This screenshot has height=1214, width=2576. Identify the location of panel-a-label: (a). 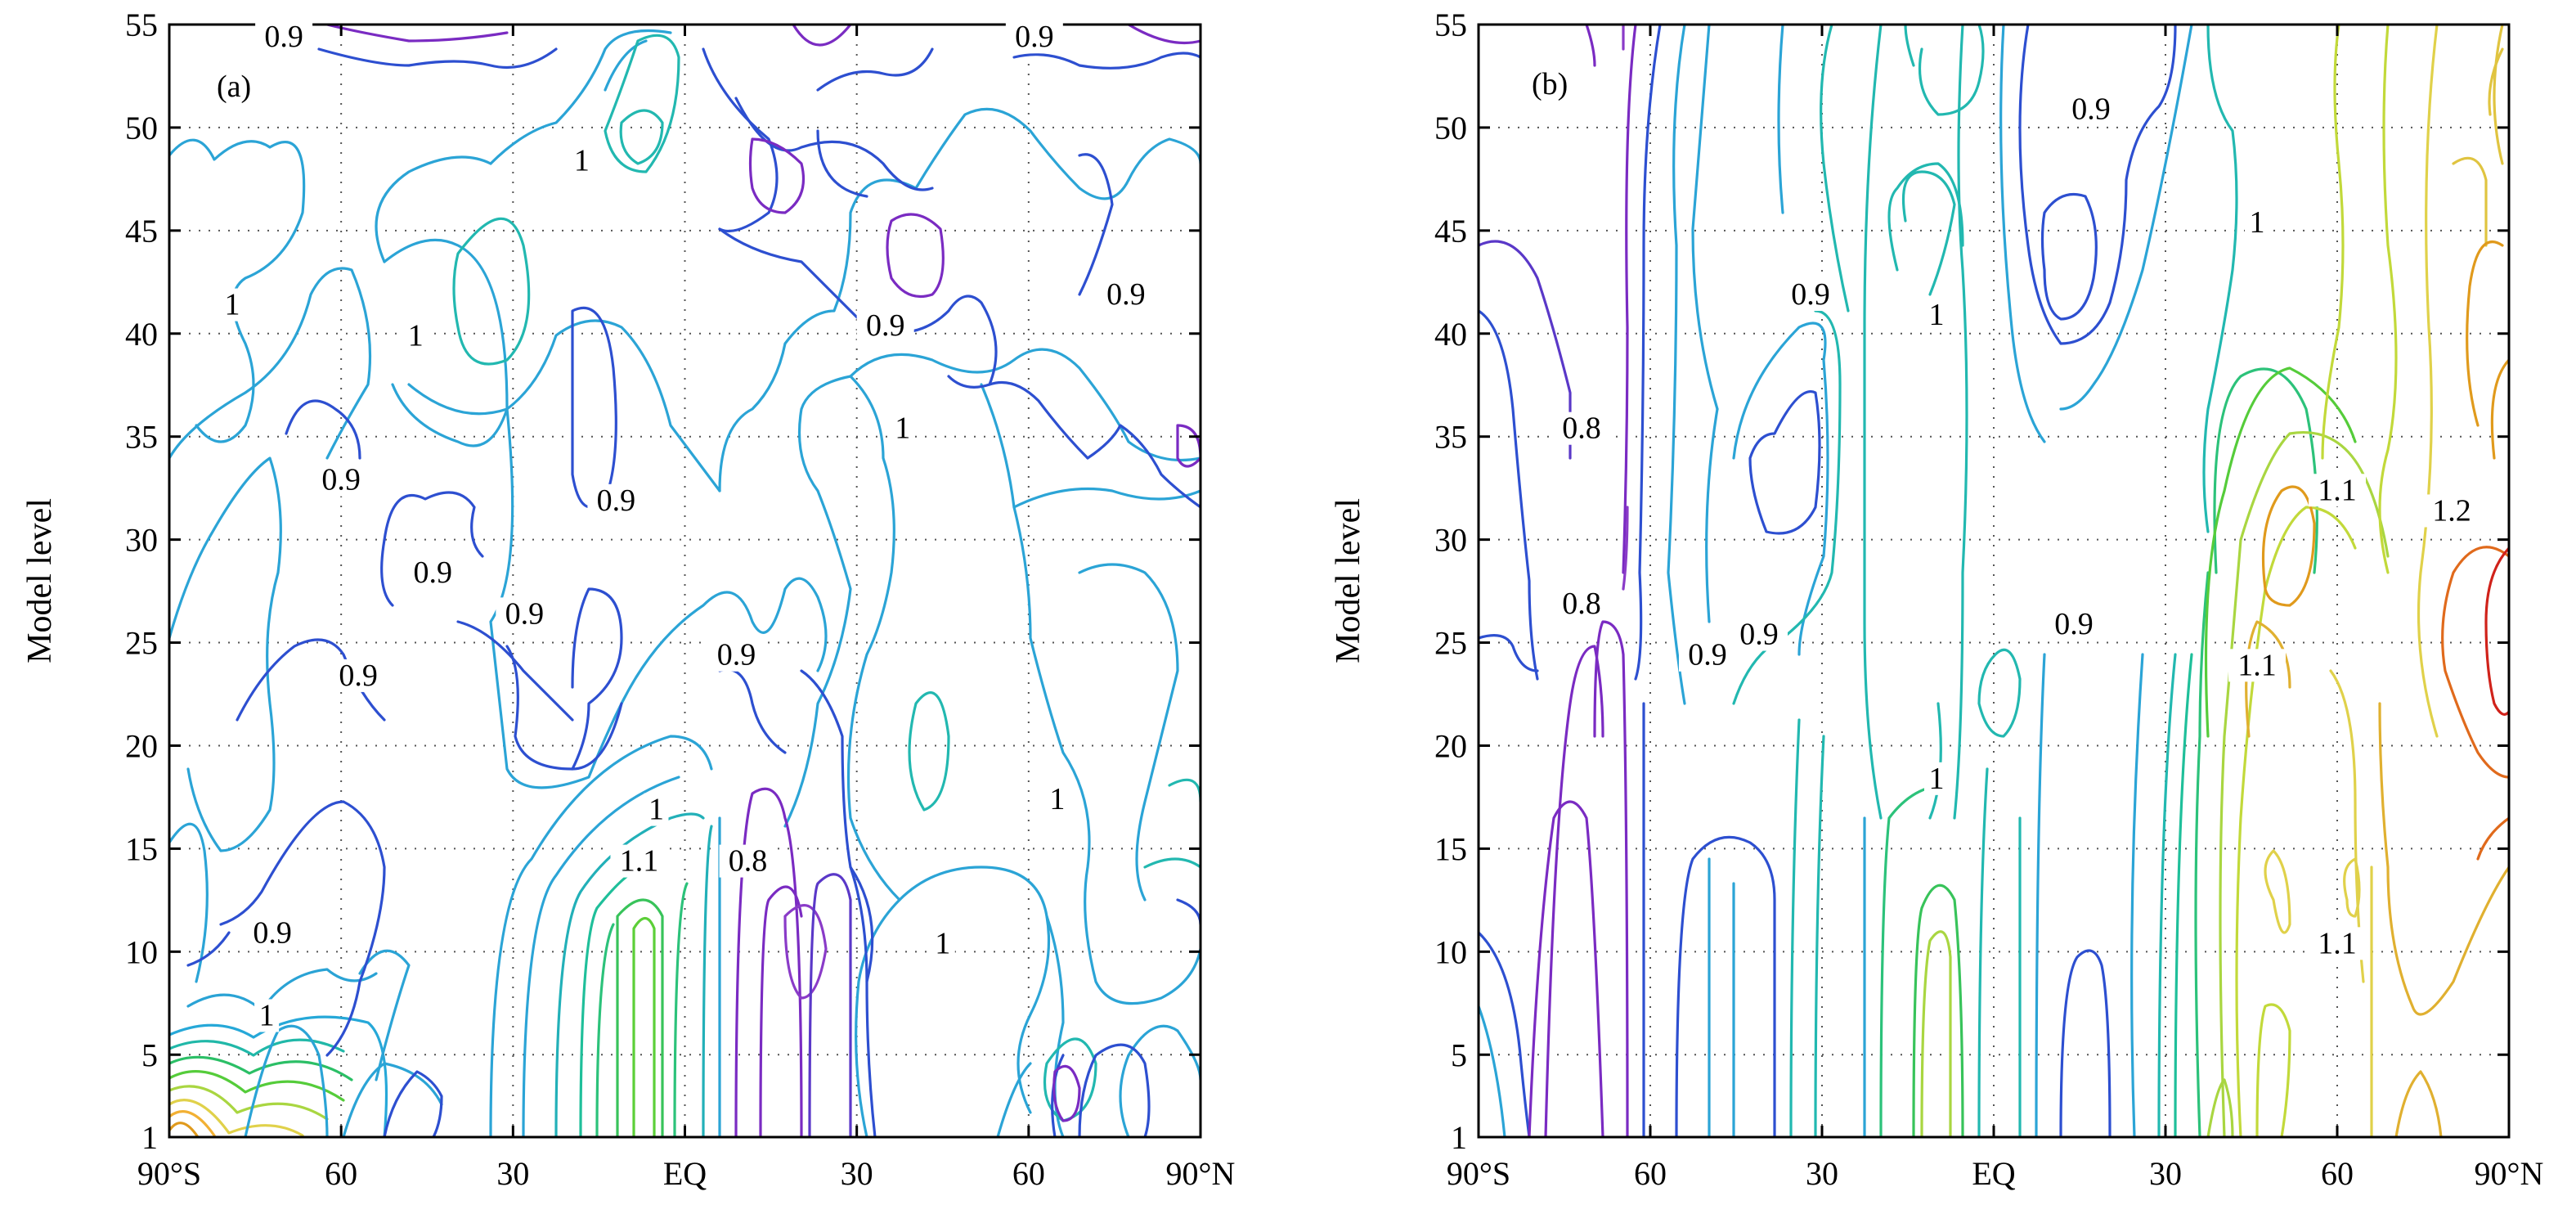
(234, 87).